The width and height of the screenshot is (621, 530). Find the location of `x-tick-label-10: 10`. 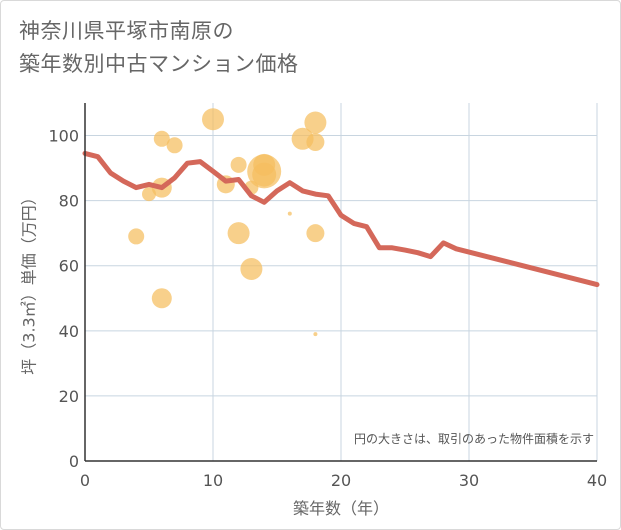

x-tick-label-10: 10 is located at coordinates (213, 480).